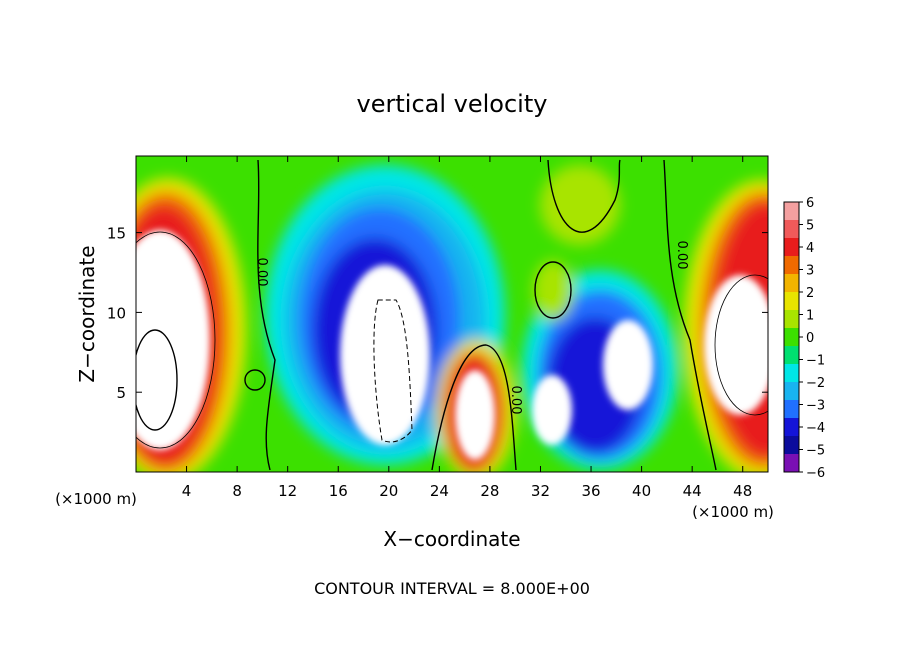 This screenshot has height=654, width=904. I want to click on x-tick-label: 4, so click(187, 491).